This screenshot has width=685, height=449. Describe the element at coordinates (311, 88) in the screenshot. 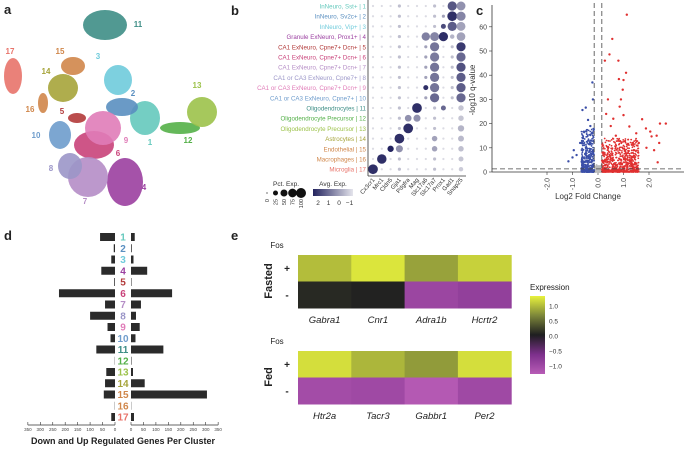

I see `dotplot-row-label: CA1 or CA3 ExNeuro, Cpne7+ Dcn+ | 9` at that location.